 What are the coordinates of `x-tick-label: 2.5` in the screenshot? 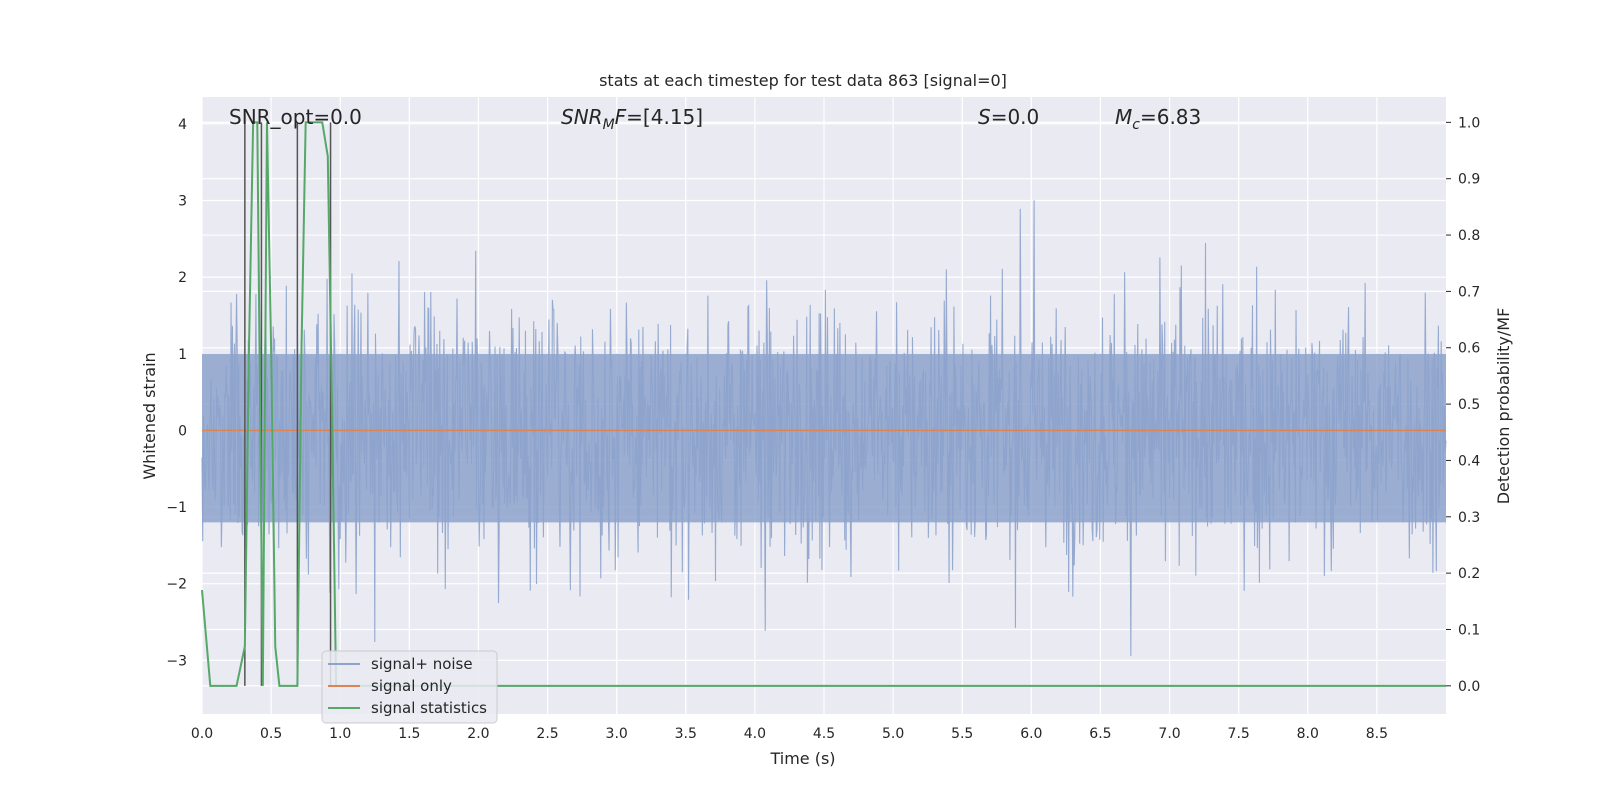 It's located at (547, 734).